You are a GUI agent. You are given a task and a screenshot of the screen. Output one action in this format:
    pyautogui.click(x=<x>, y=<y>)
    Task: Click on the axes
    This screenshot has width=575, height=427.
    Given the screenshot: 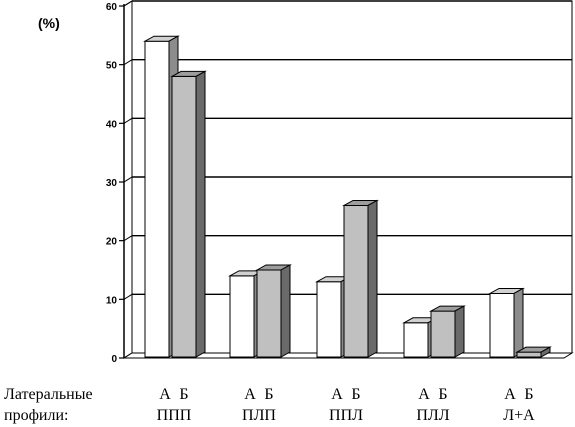 What is the action you would take?
    pyautogui.click(x=122, y=181)
    